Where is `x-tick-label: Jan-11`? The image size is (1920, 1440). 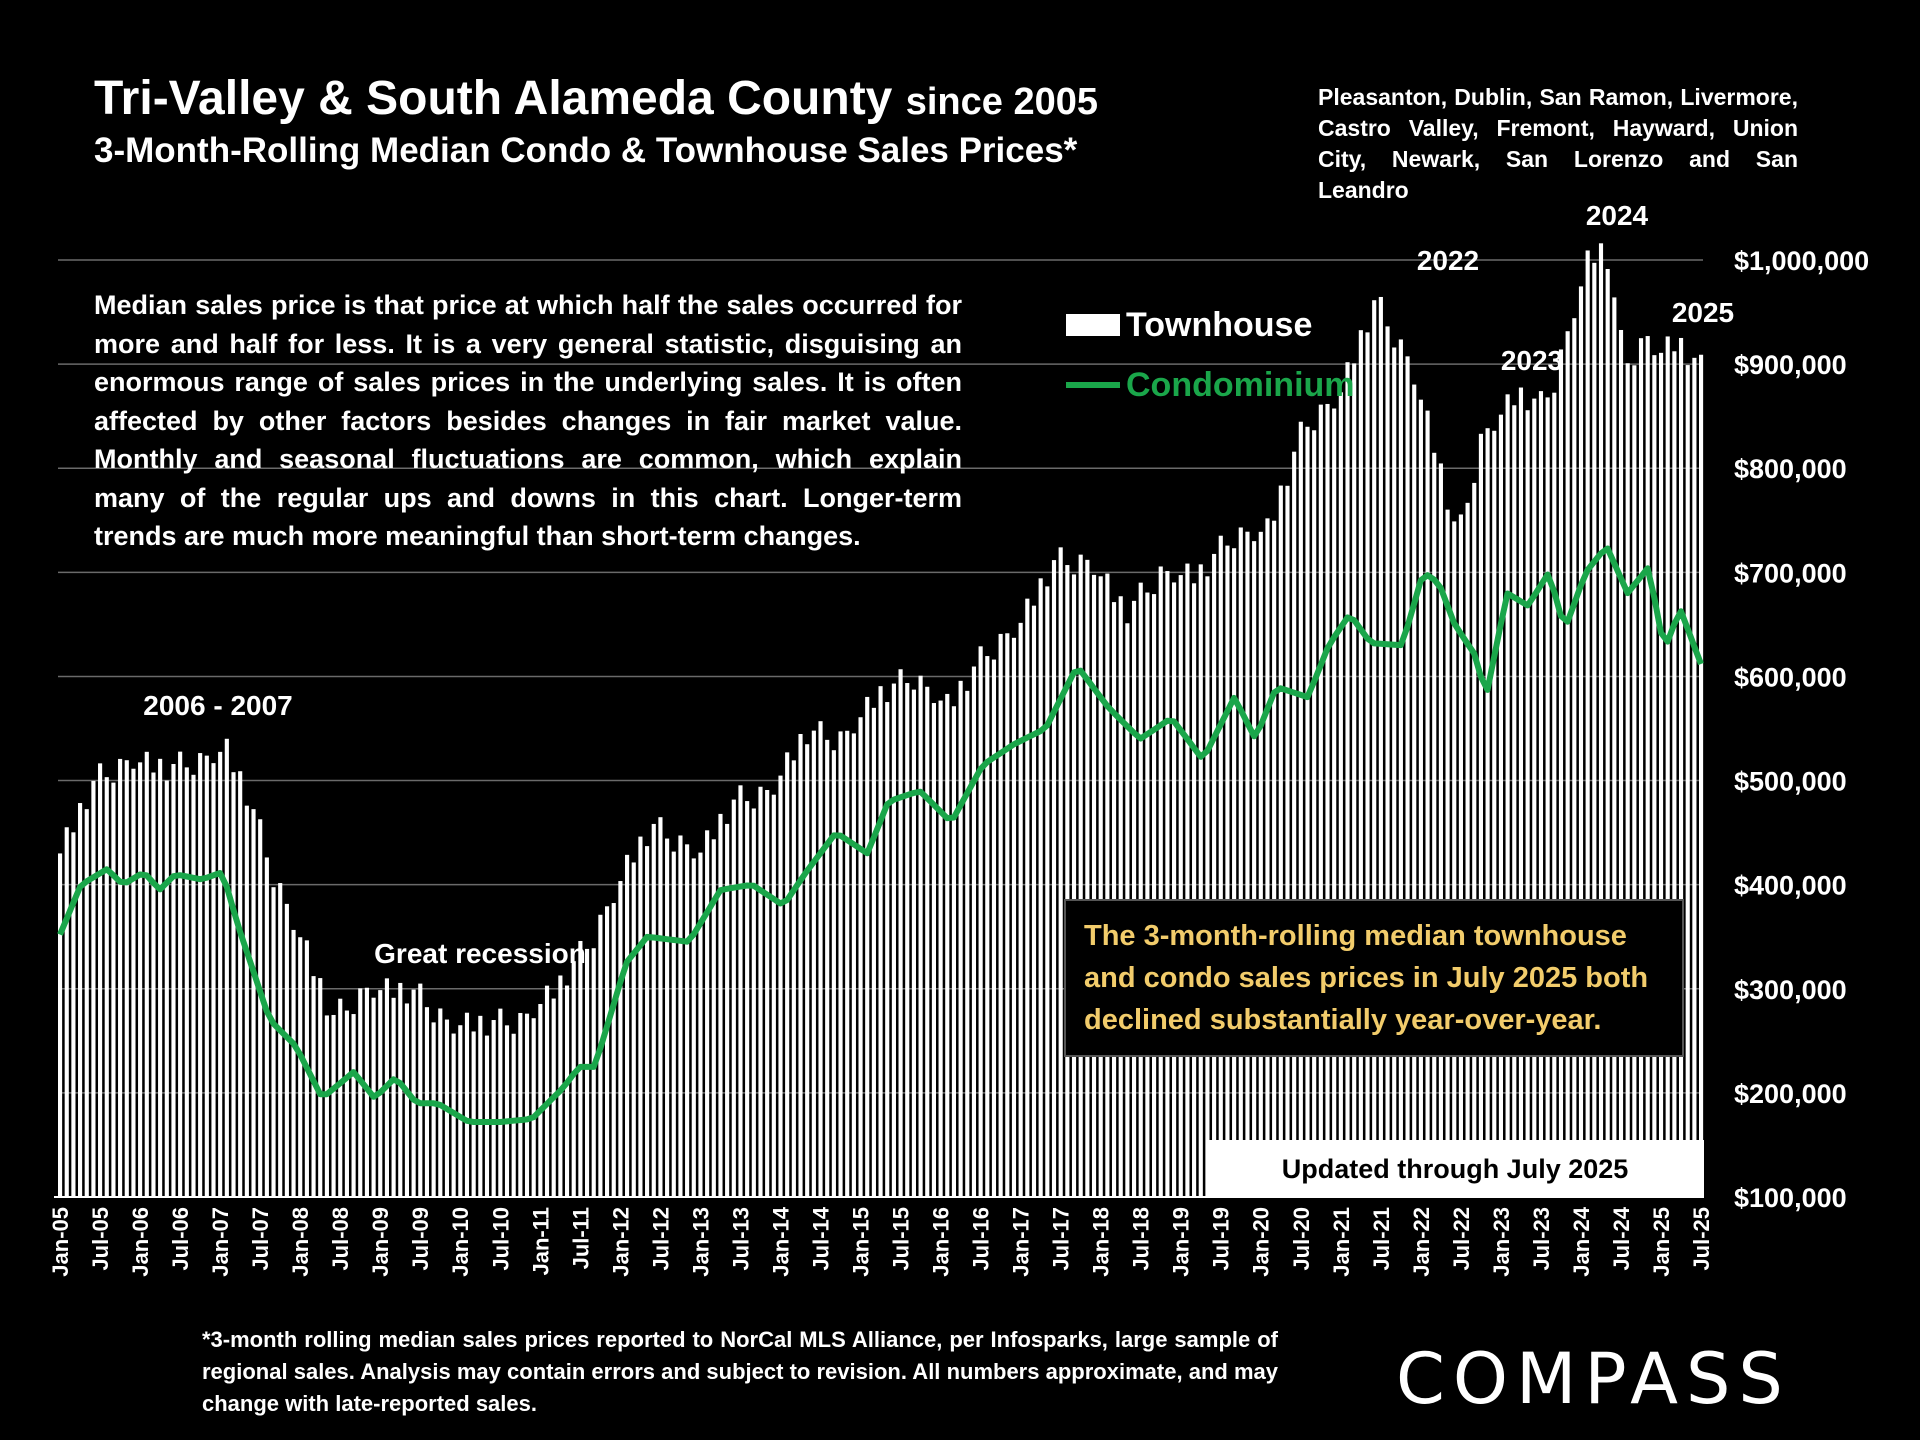 x-tick-label: Jan-11 is located at coordinates (540, 1241).